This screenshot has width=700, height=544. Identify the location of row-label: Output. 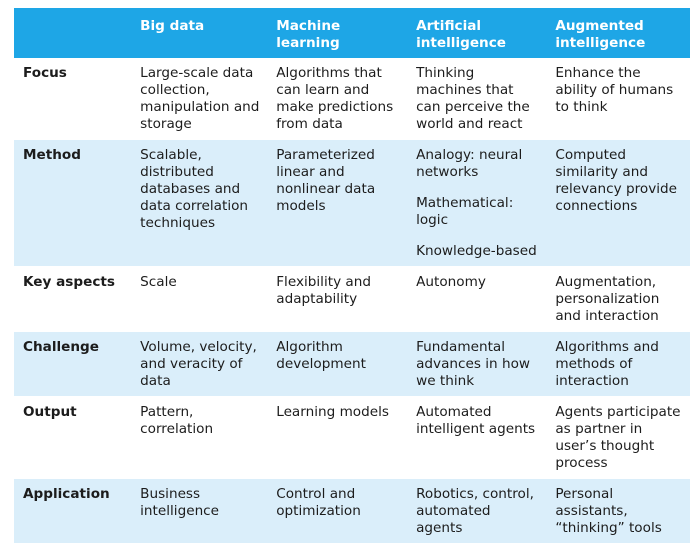
(73, 437).